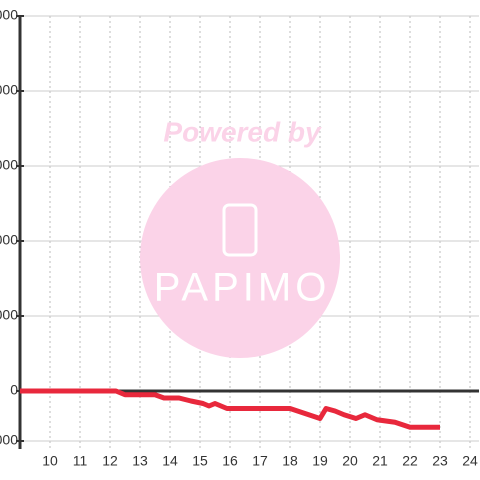  I want to click on x-tick-label: 21, so click(380, 461).